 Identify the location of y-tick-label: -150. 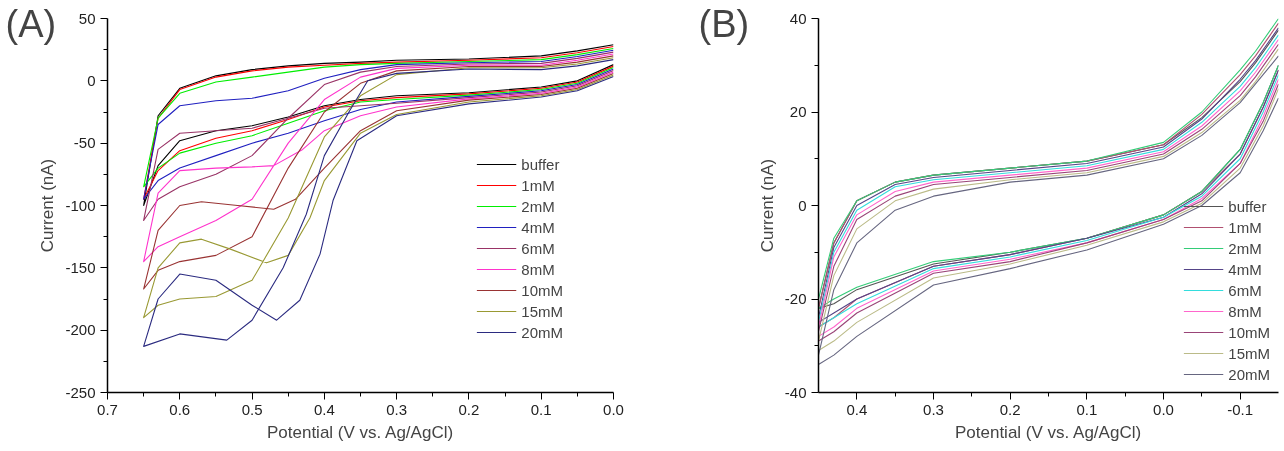
(80, 267).